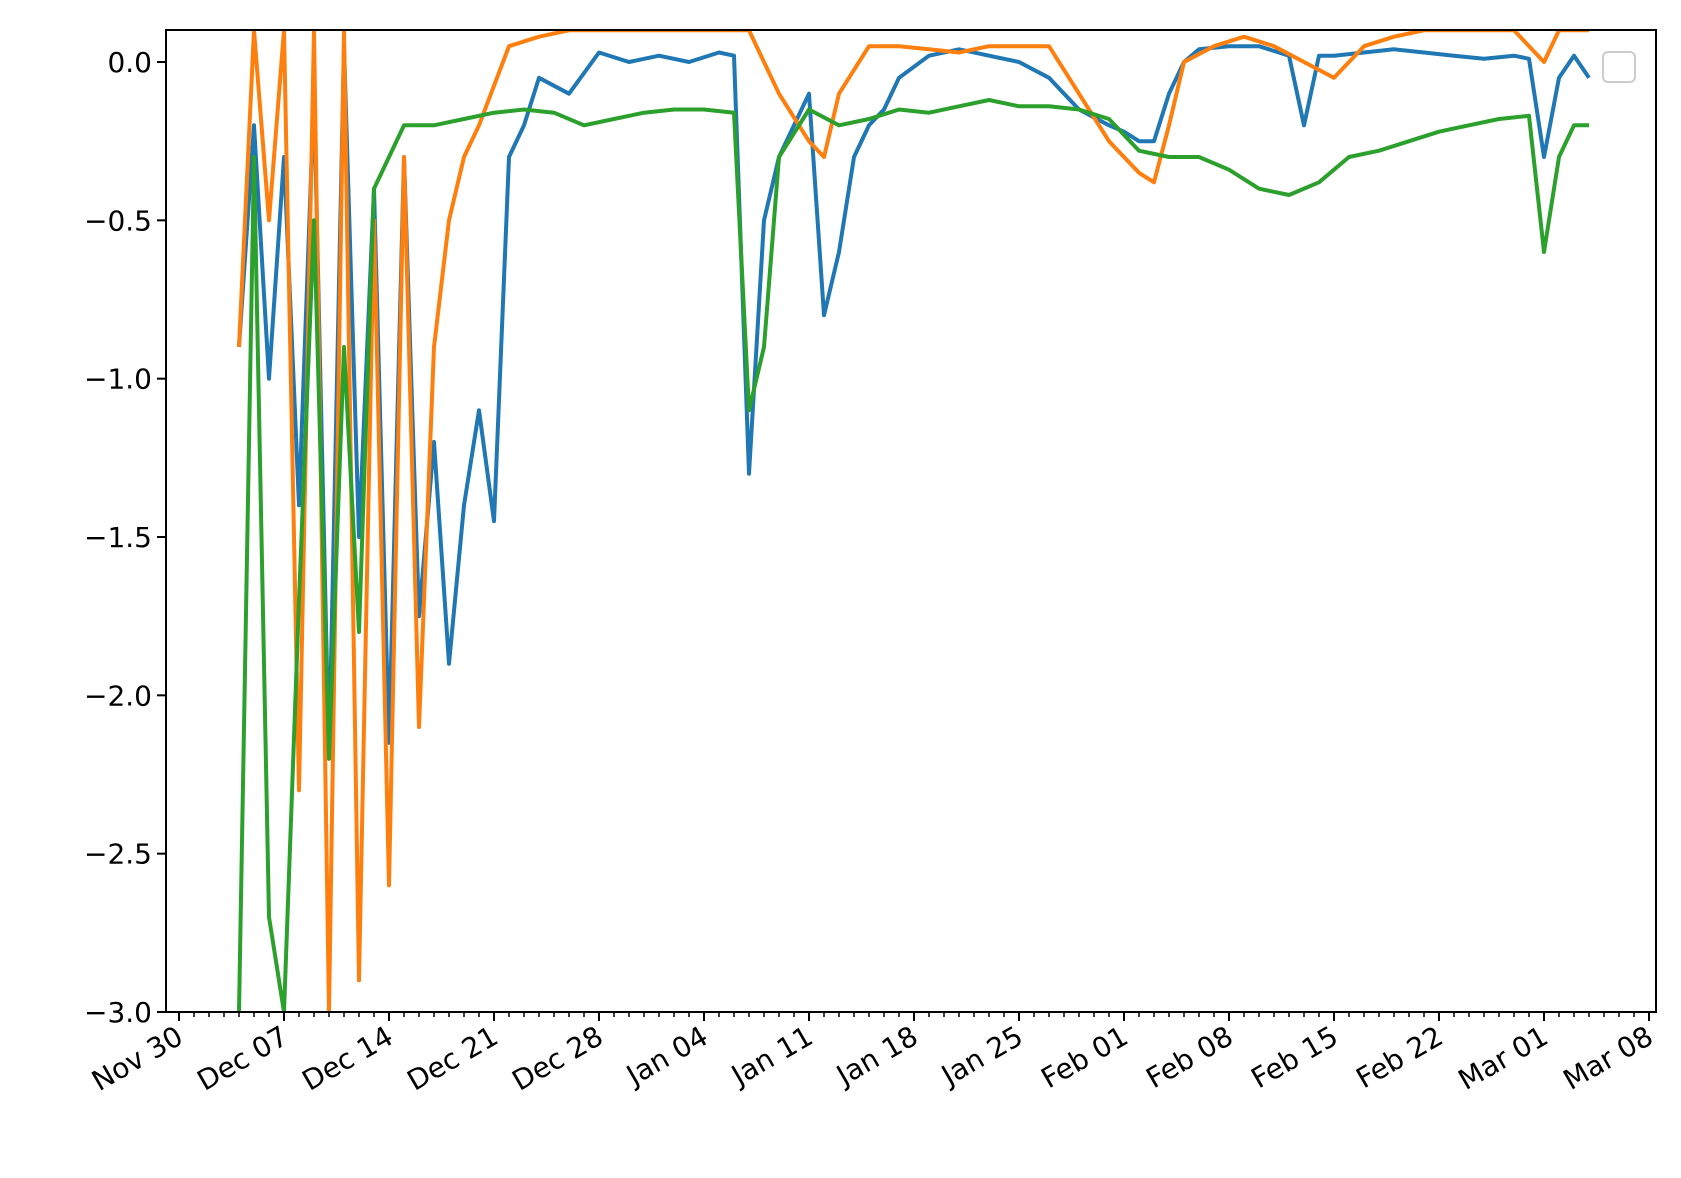  I want to click on y-tick-label: −2.0, so click(118, 695).